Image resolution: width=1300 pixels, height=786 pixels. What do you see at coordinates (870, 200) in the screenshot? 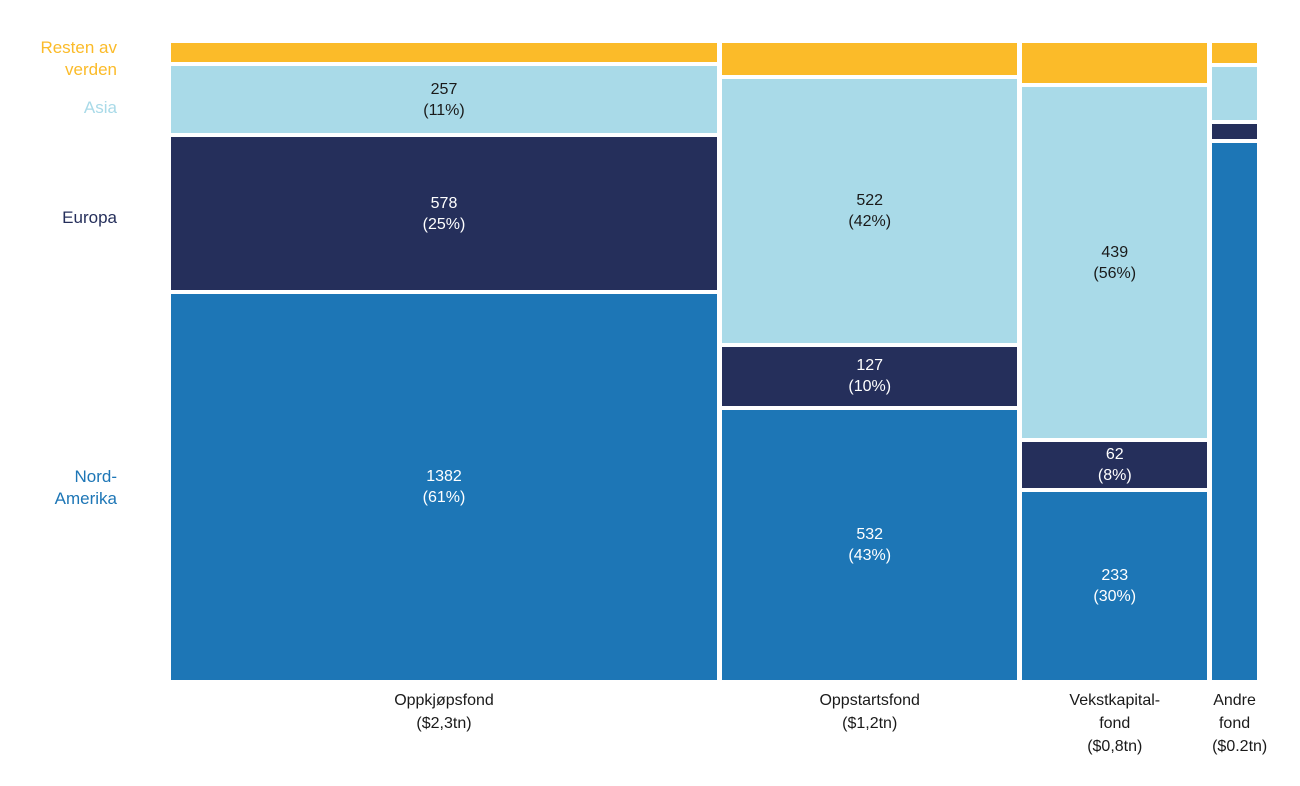
I see `segment-value: 522` at bounding box center [870, 200].